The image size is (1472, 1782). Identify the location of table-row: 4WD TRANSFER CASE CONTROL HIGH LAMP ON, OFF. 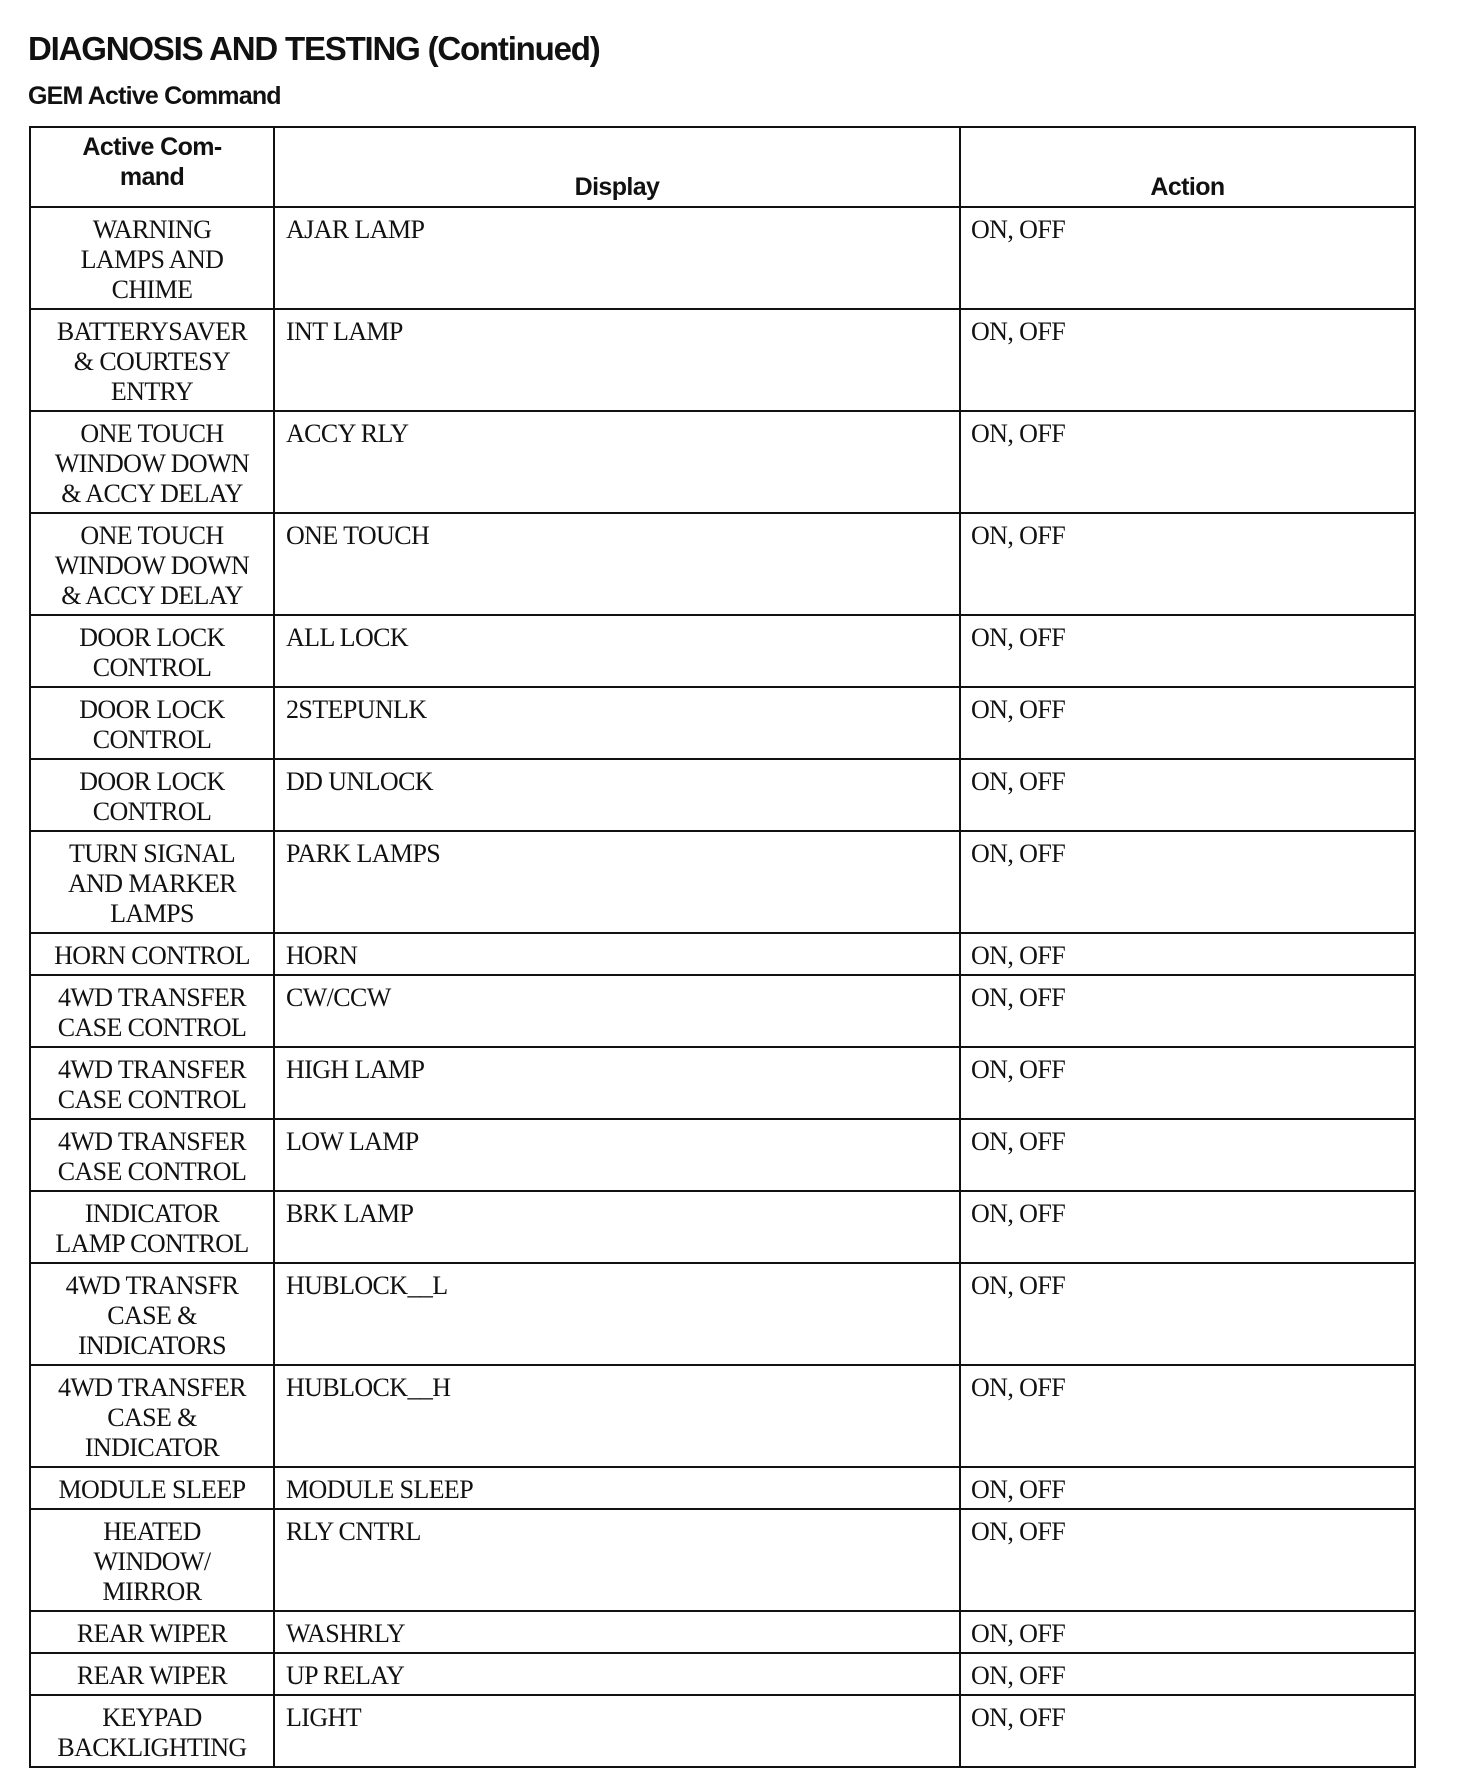
(722, 1083).